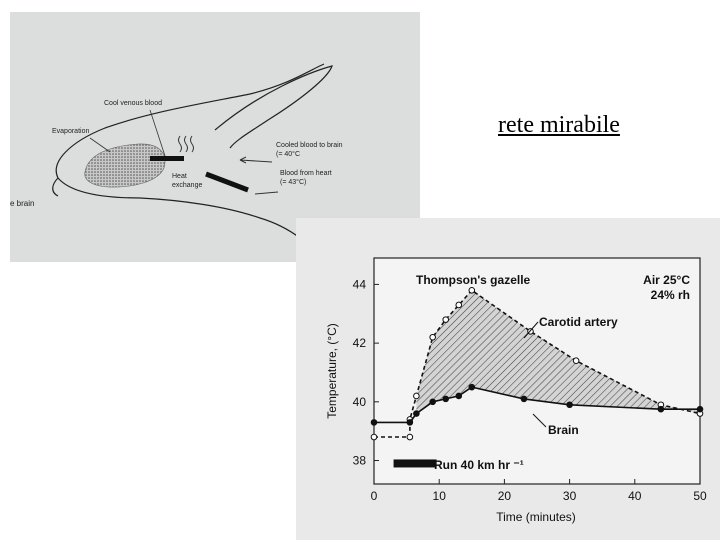 The image size is (720, 545). What do you see at coordinates (100, 145) in the screenshot?
I see `evaporation-leader-line` at bounding box center [100, 145].